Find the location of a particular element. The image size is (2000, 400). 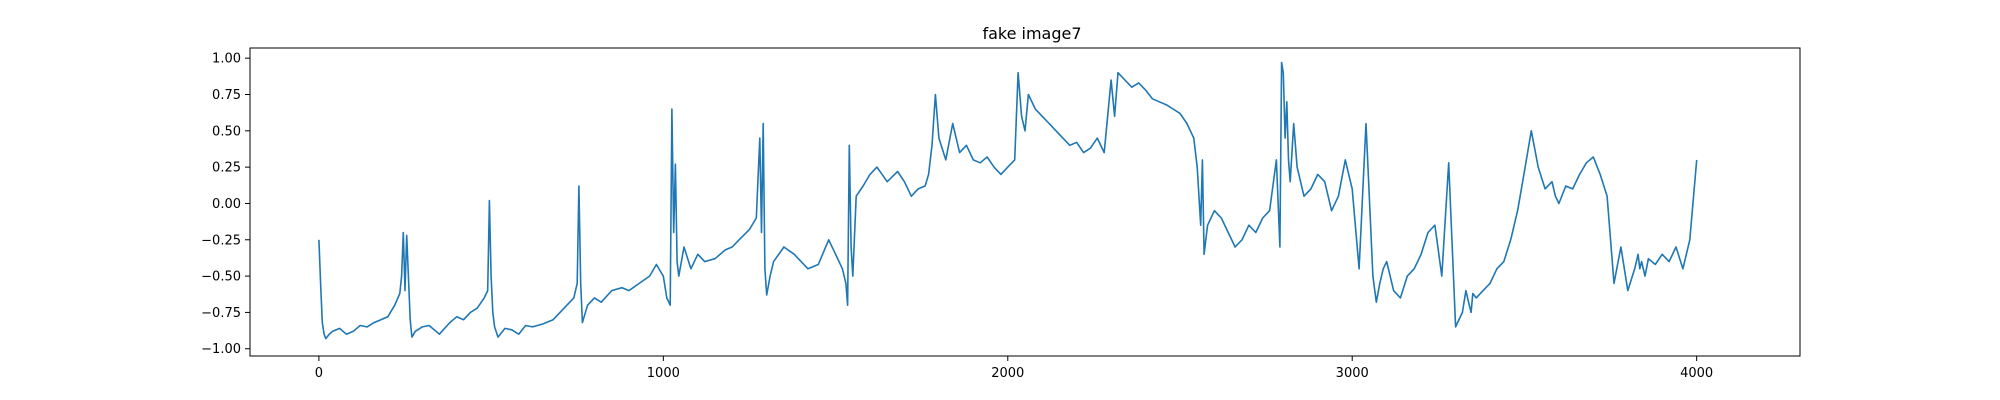

y-tick-label: 0.50 is located at coordinates (226, 131).